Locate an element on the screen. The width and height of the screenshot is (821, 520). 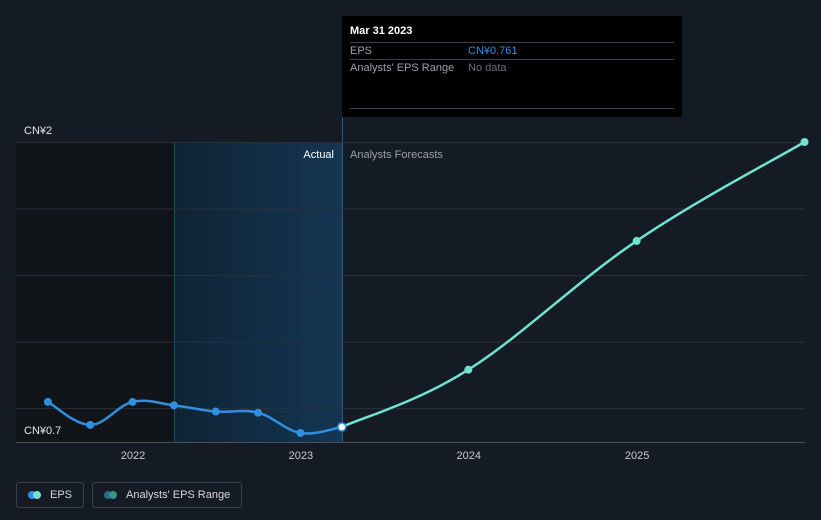
legend-range-icon is located at coordinates (111, 495).